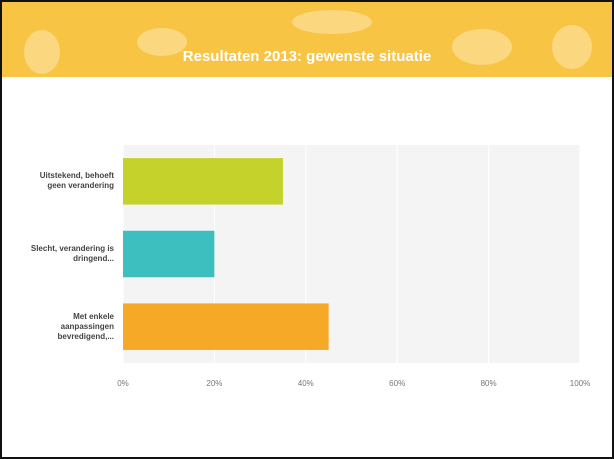 This screenshot has height=459, width=614. I want to click on x-tick-label: 40%, so click(305, 383).